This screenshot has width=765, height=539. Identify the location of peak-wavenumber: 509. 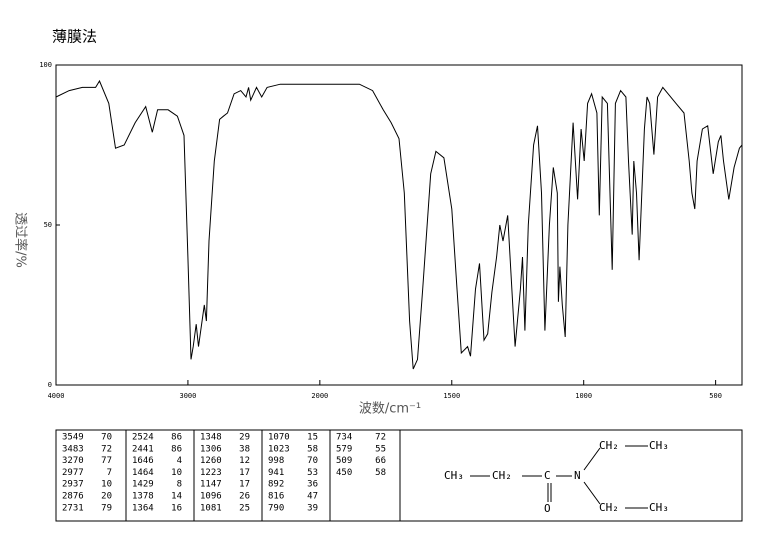
(344, 461).